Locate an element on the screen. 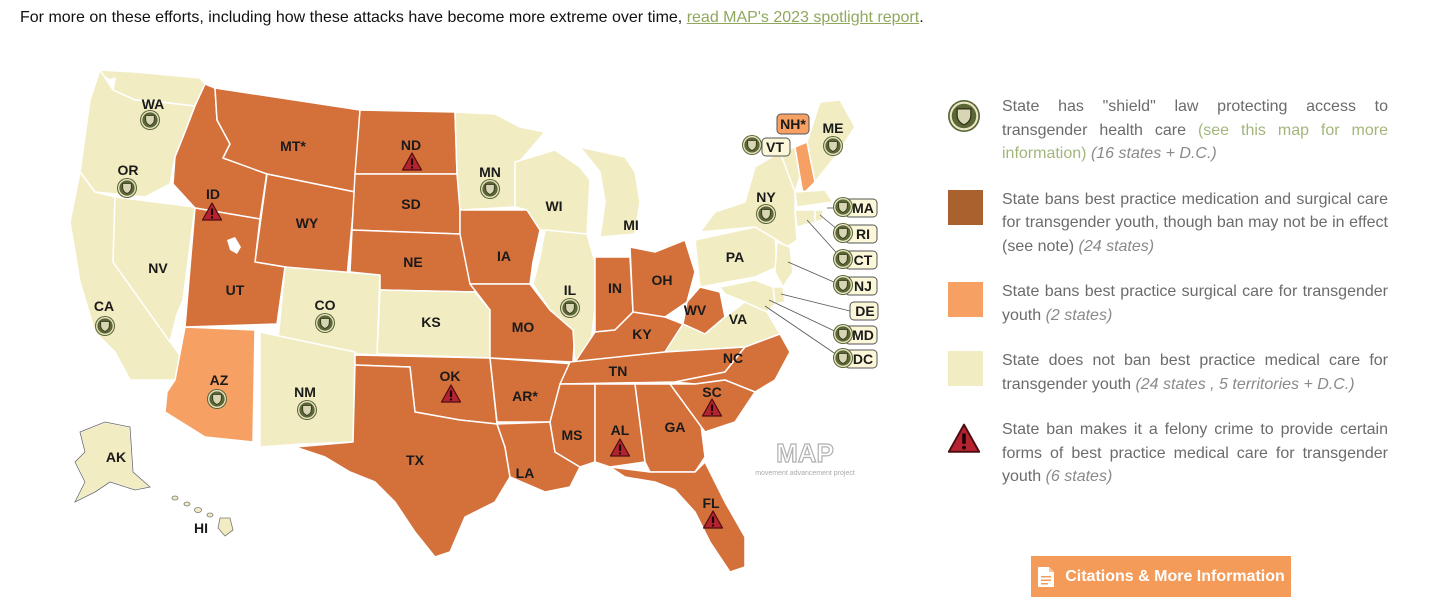 The height and width of the screenshot is (614, 1456). surgical-ban-swatch is located at coordinates (965, 299).